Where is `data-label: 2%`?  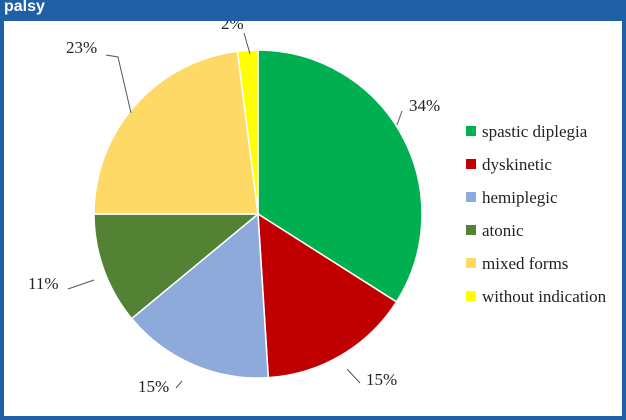 data-label: 2% is located at coordinates (232, 27).